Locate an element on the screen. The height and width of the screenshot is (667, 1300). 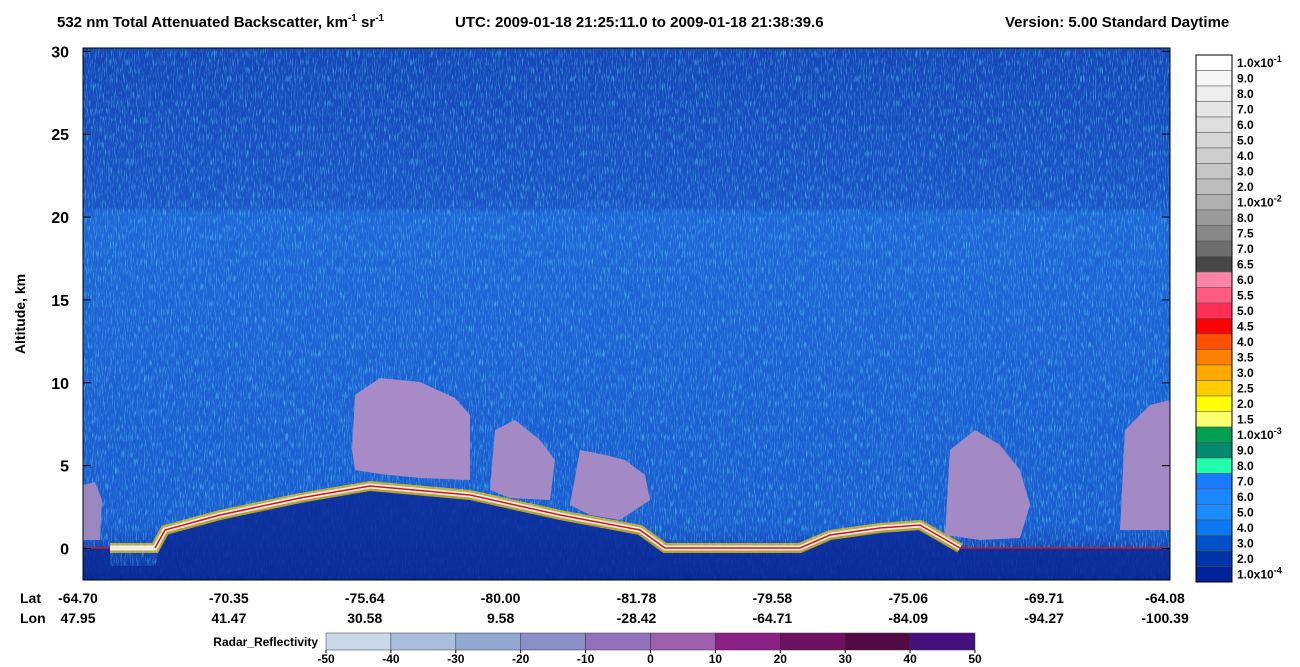
colorbar-label: 3.5 is located at coordinates (1245, 357).